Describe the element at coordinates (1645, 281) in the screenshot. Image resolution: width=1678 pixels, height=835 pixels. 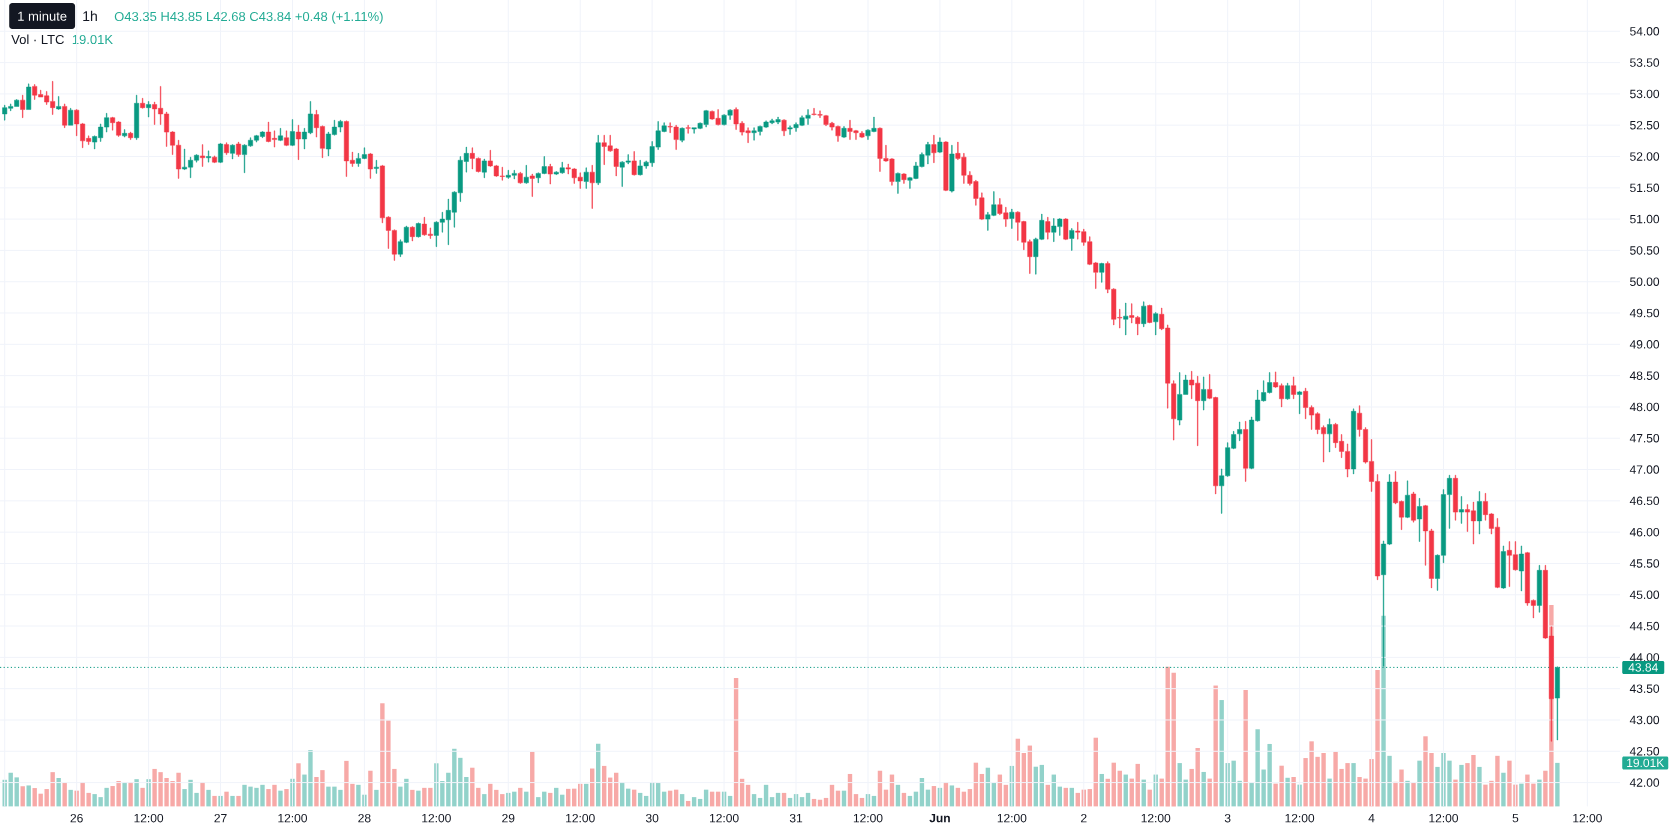
I see `y-tick-label: 50.00` at that location.